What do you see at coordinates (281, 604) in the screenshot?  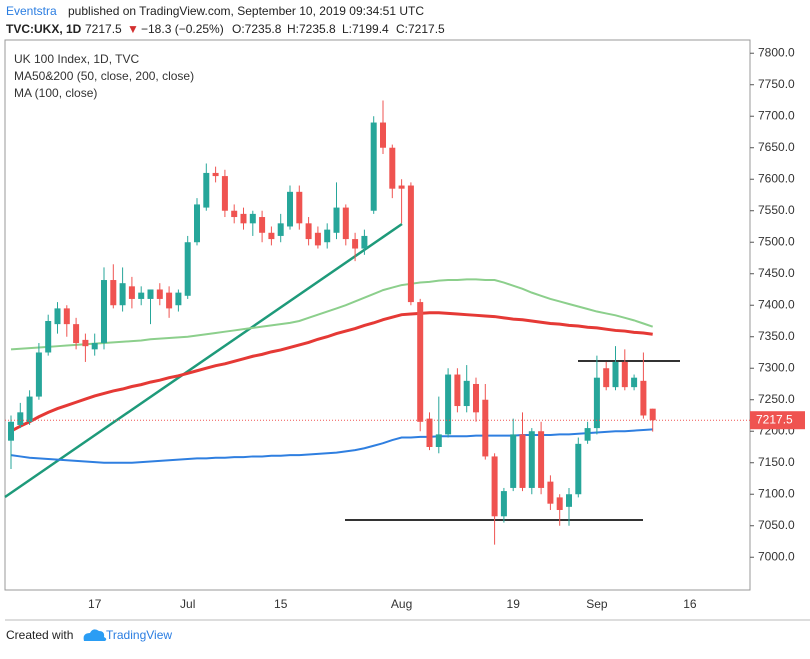 I see `x-tick-label: 15` at bounding box center [281, 604].